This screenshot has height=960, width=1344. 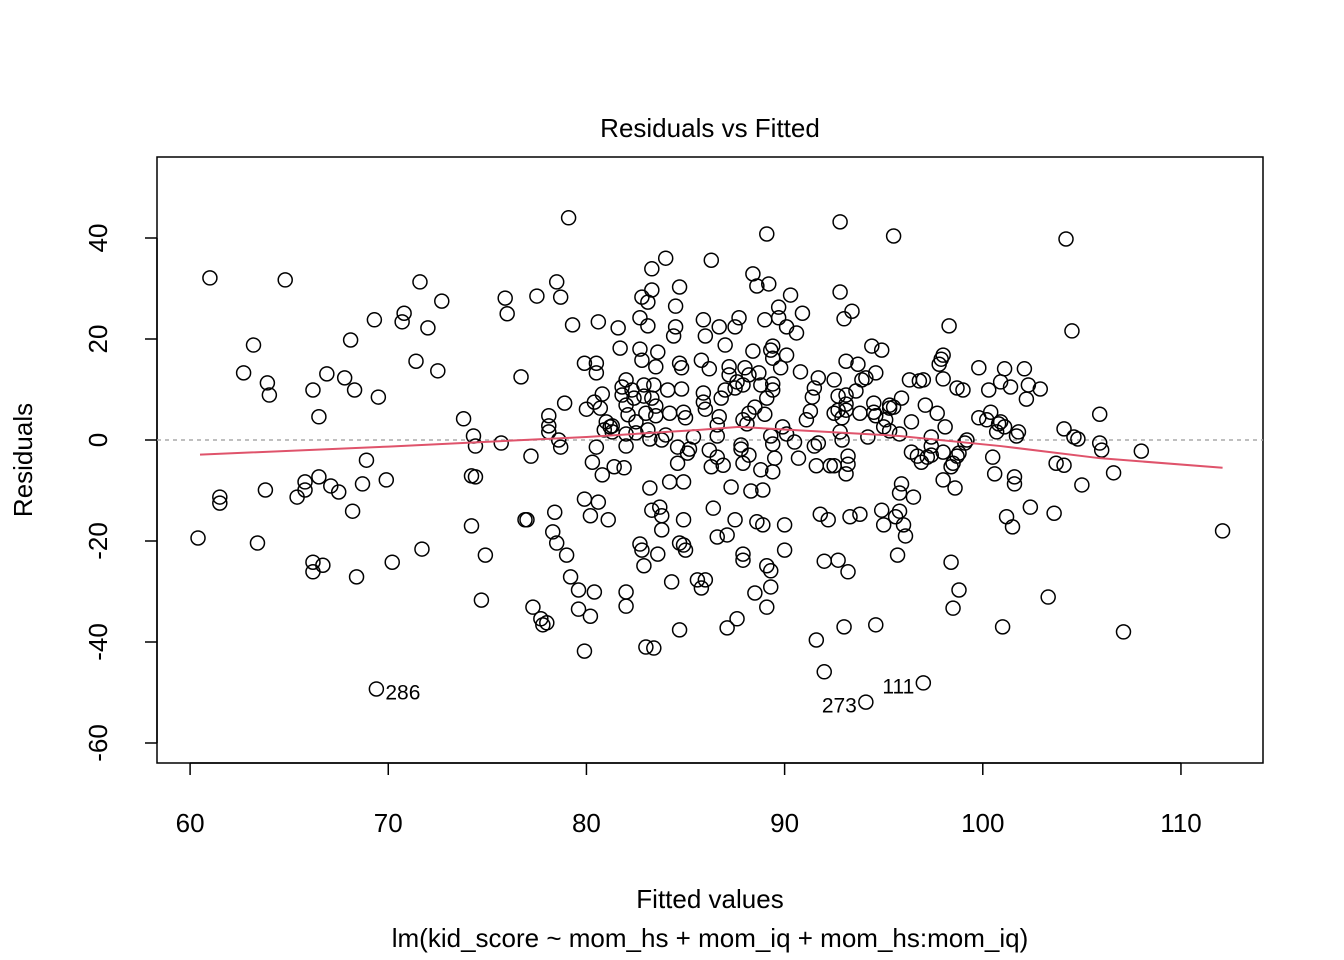 I want to click on x-tick-label: 110, so click(x=1180, y=823).